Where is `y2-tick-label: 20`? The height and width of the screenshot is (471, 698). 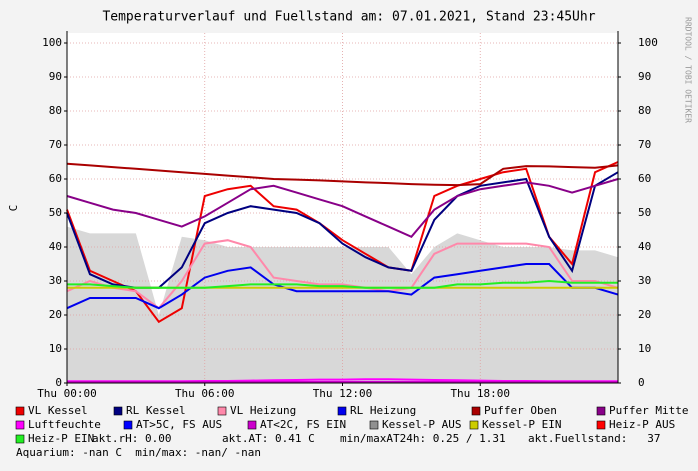
y2-tick-label: 20 is located at coordinates (644, 314).